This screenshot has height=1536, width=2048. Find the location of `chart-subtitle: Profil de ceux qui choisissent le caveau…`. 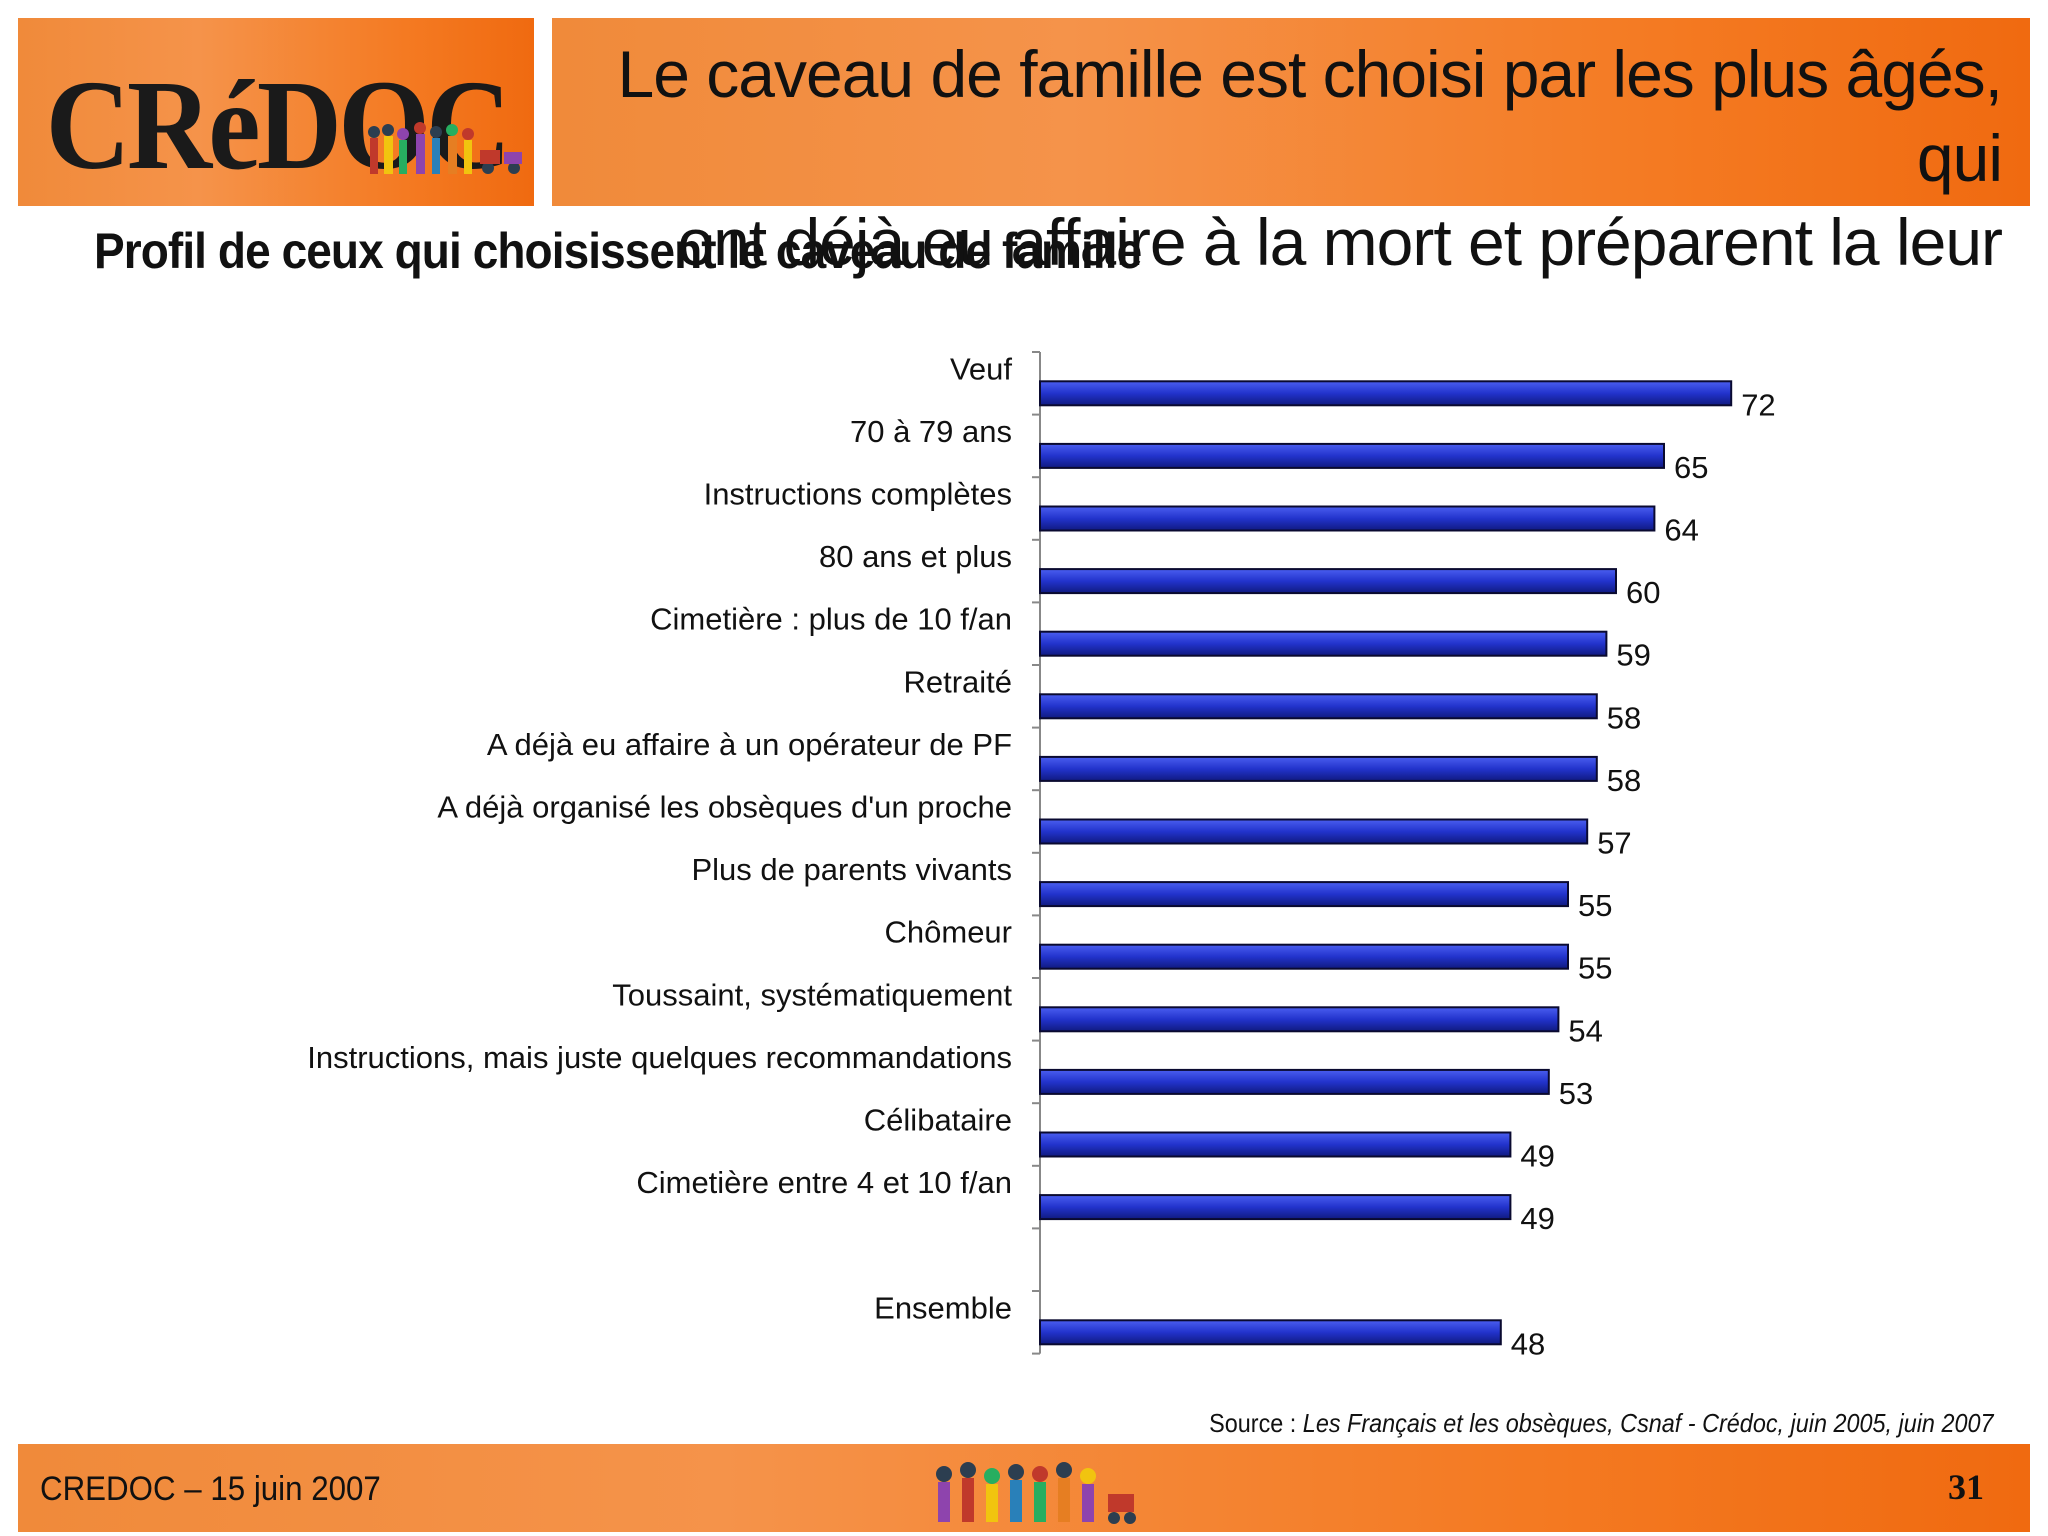

chart-subtitle: Profil de ceux qui choisissent le caveau… is located at coordinates (618, 251).